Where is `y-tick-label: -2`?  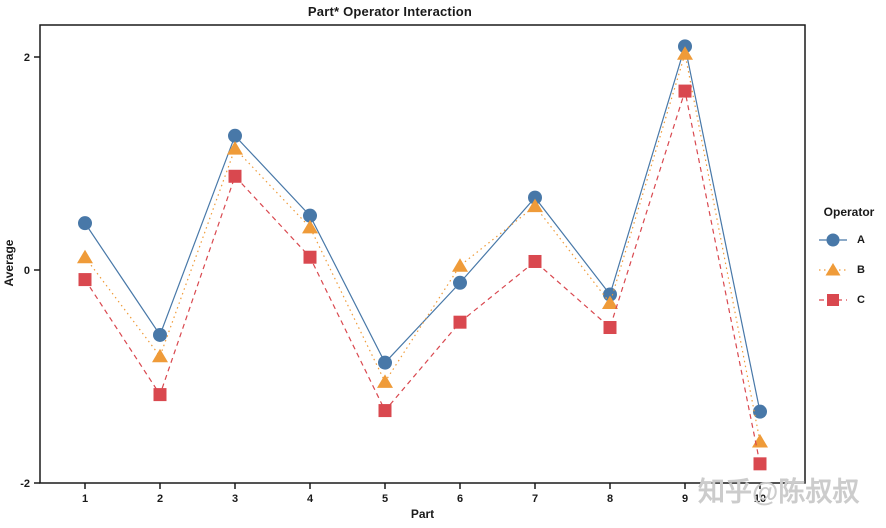
y-tick-label: -2 is located at coordinates (25, 484).